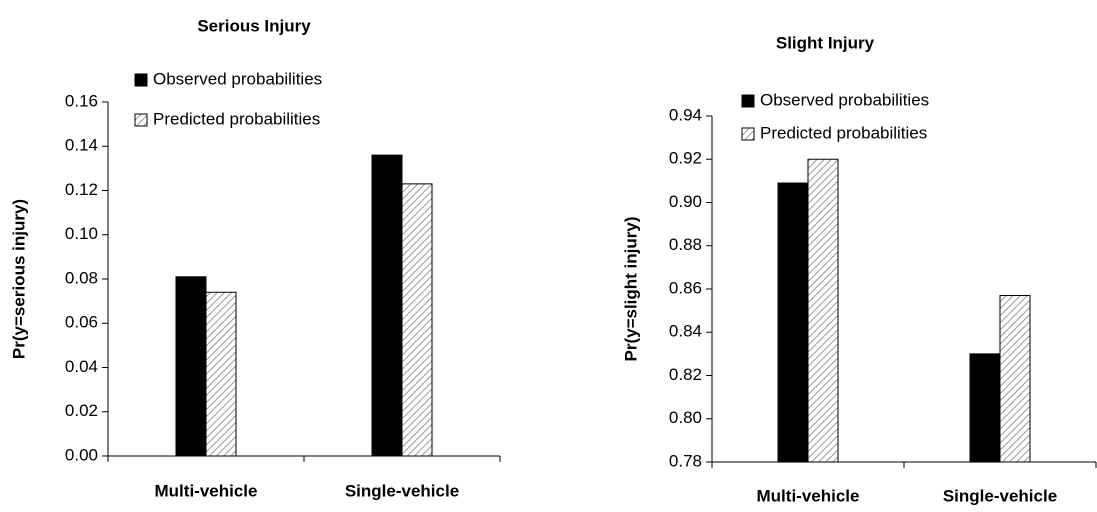 The height and width of the screenshot is (512, 1097). I want to click on chart-title: Serious Injury, so click(254, 25).